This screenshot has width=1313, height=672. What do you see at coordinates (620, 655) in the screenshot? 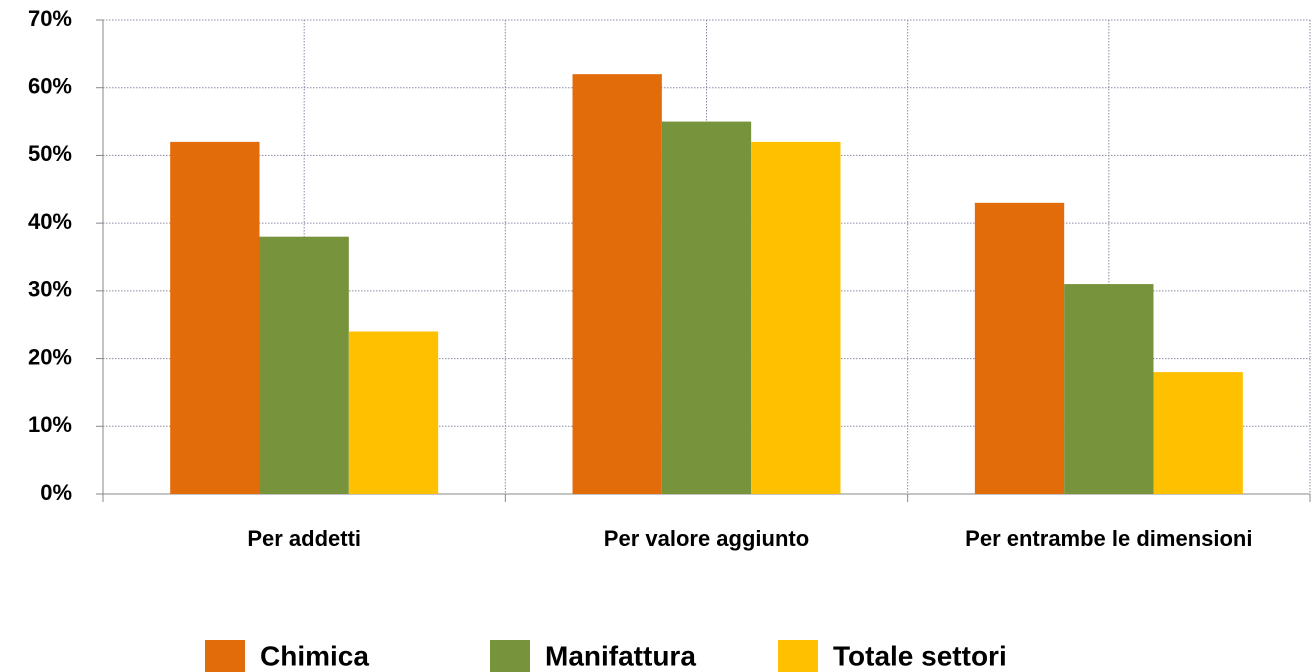
I see `legend-label: Manifattura` at bounding box center [620, 655].